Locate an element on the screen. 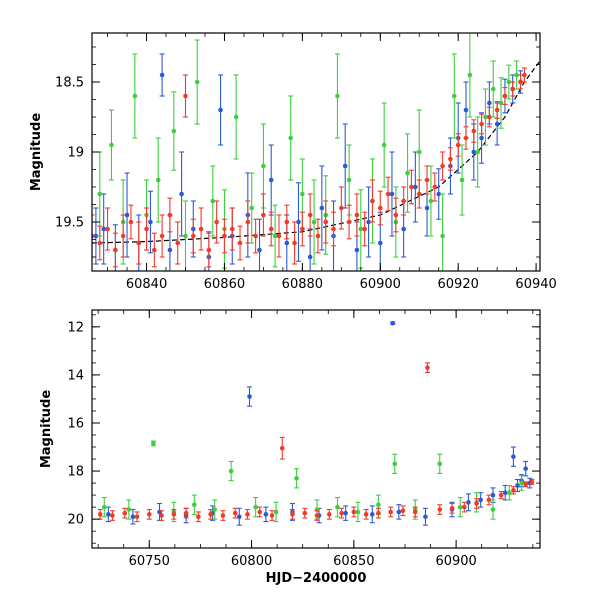 The height and width of the screenshot is (600, 600). bottom-x-axis-title: HJD−2400000 is located at coordinates (316, 578).